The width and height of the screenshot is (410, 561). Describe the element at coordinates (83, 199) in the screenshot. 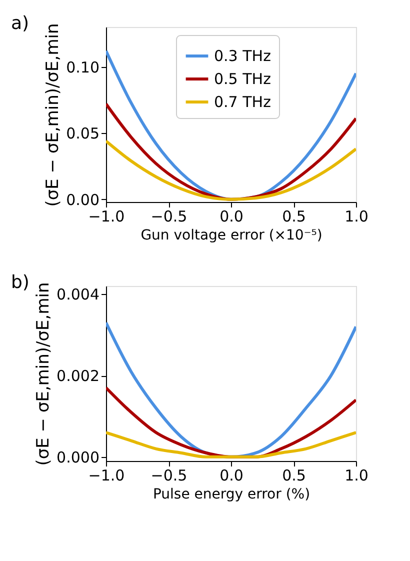

I see `y-tick-label: 0.00` at that location.